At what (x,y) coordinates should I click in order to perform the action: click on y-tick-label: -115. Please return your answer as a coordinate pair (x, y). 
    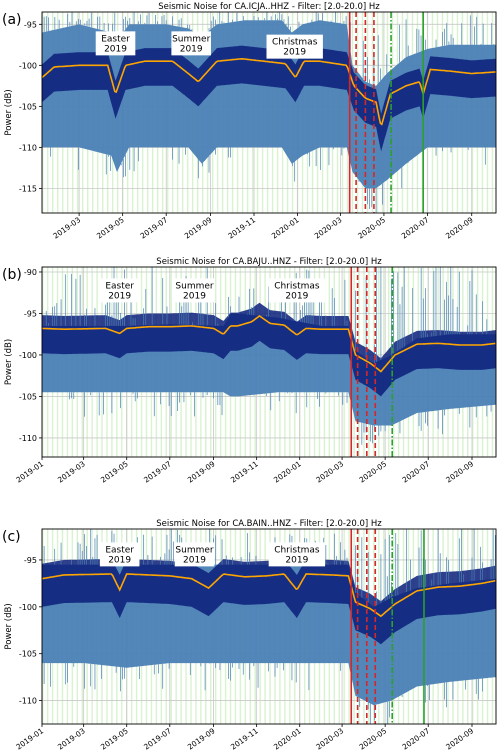
    Looking at the image, I should click on (28, 188).